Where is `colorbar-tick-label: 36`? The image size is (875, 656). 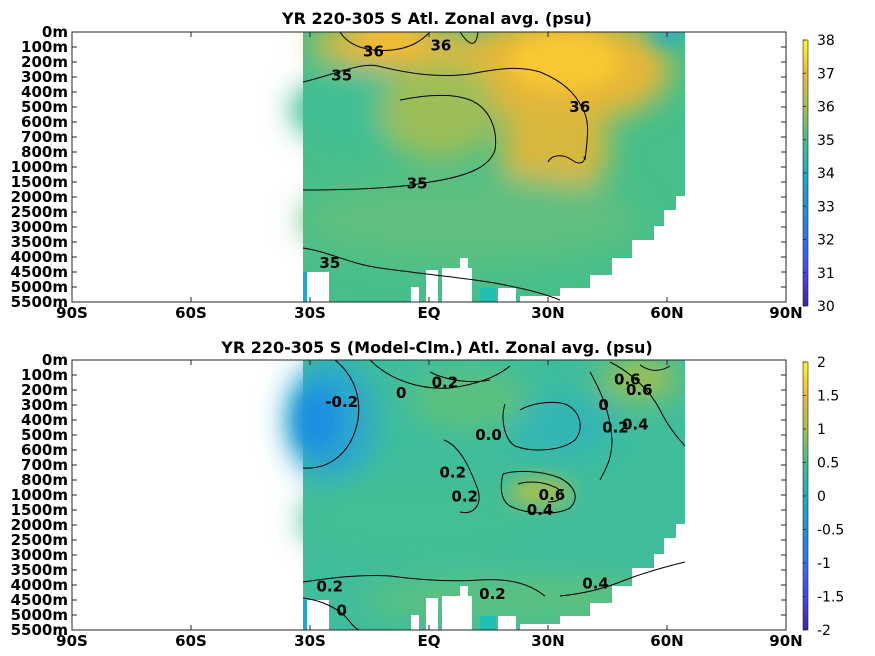 colorbar-tick-label: 36 is located at coordinates (826, 108).